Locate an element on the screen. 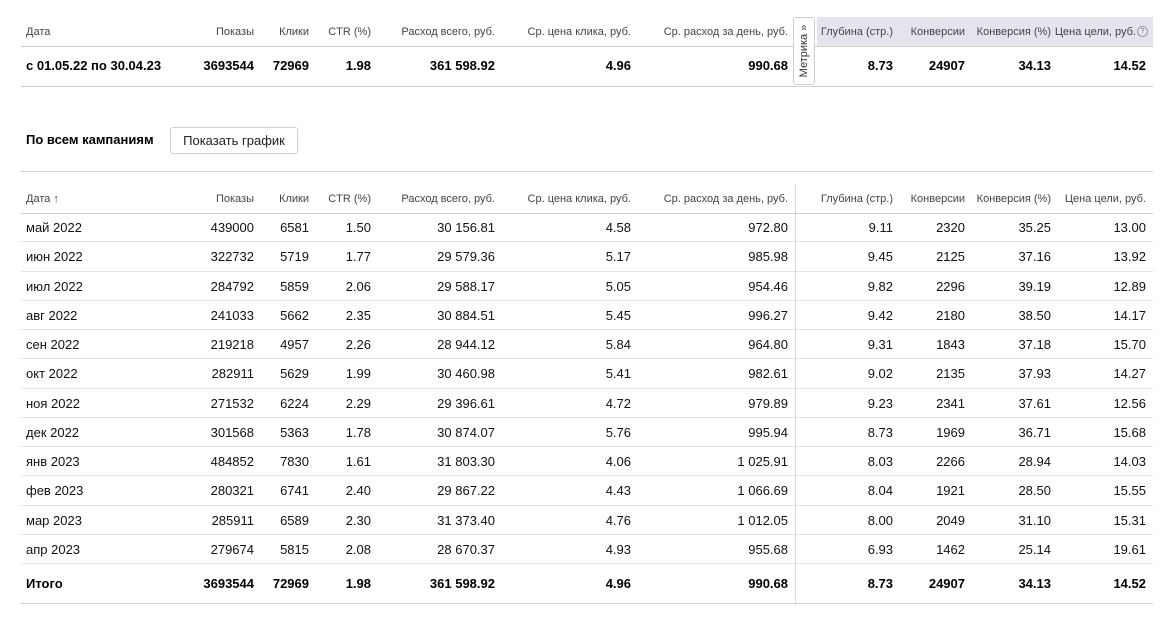 The image size is (1171, 625). cell-goal-cost: 13.00 is located at coordinates (1129, 227).